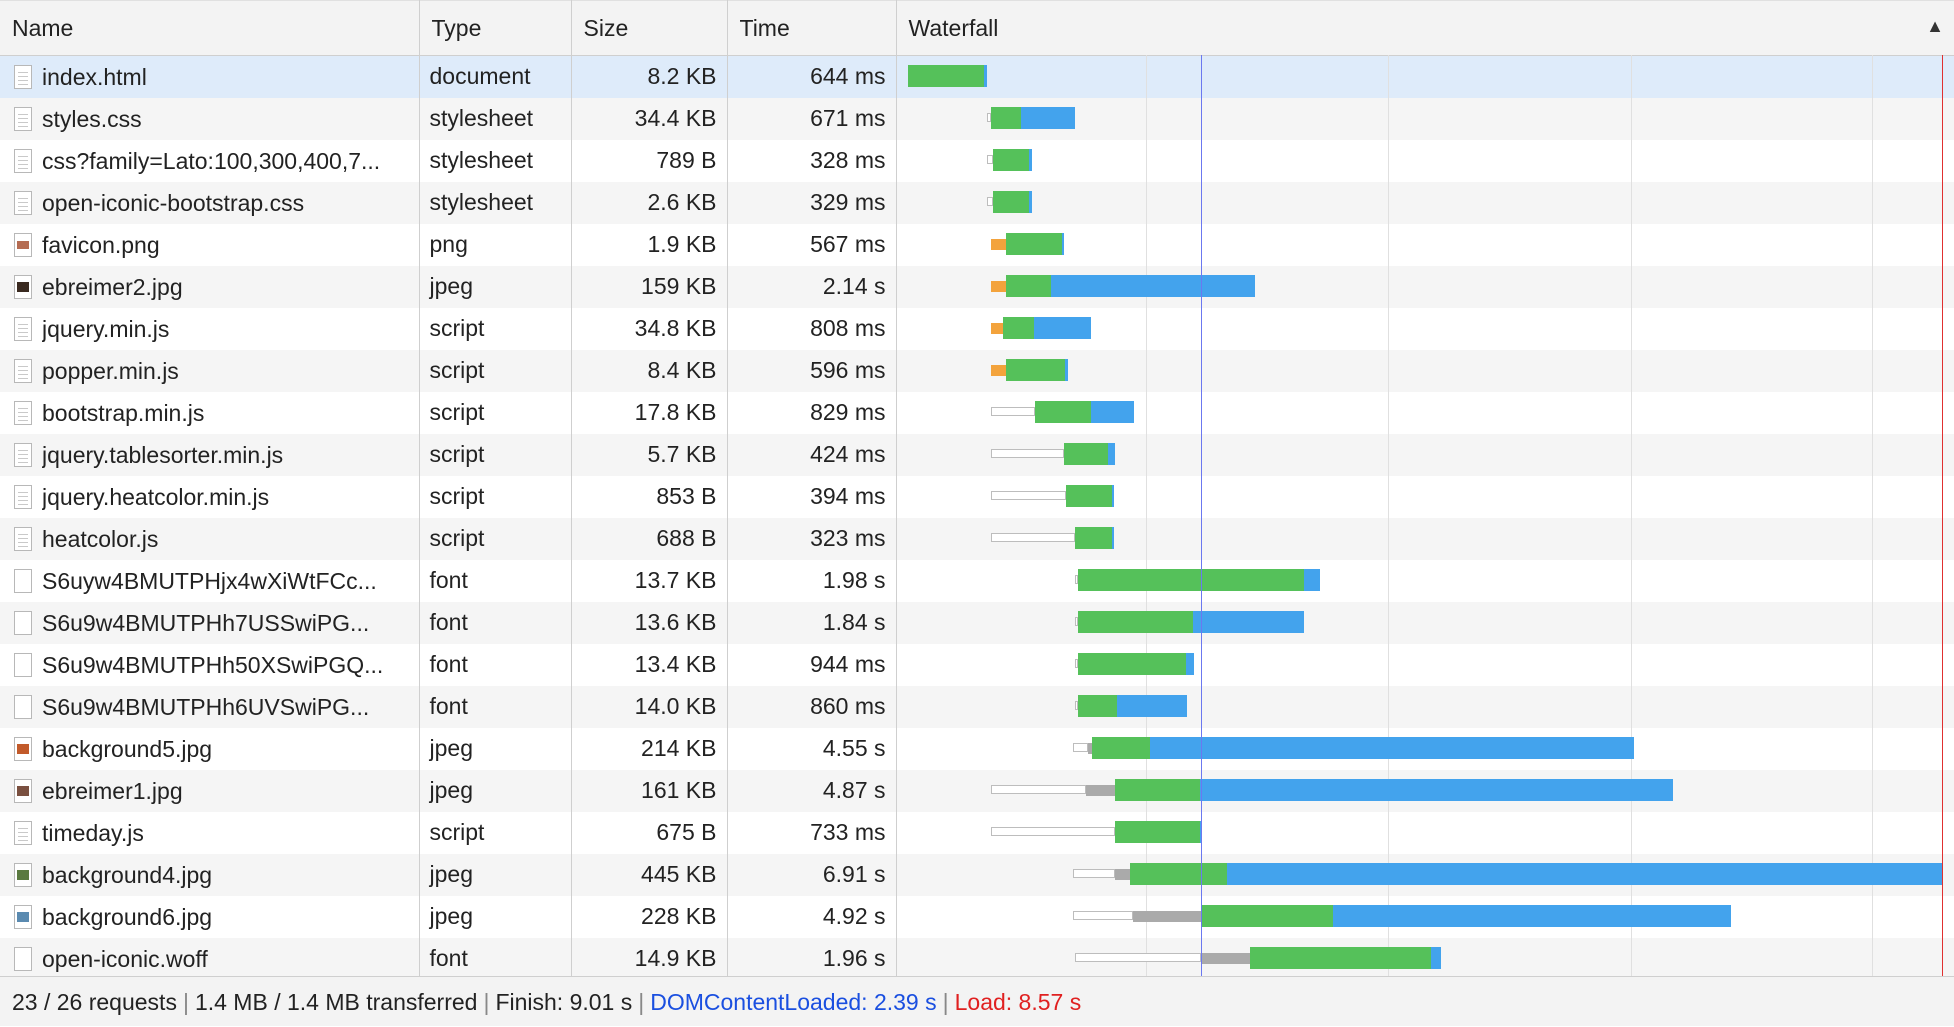  What do you see at coordinates (812, 76) in the screenshot?
I see `request-time: 644 ms` at bounding box center [812, 76].